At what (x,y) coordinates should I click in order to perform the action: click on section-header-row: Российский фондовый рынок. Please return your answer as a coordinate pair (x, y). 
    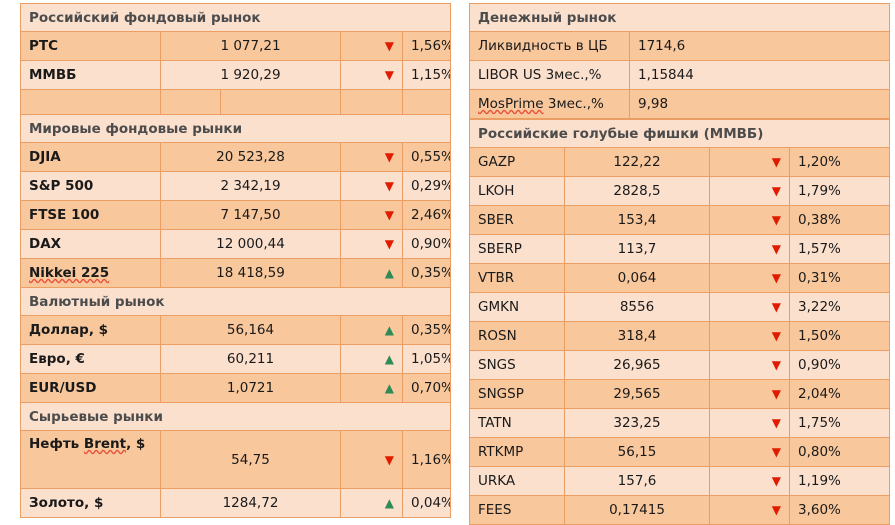
    Looking at the image, I should click on (235, 17).